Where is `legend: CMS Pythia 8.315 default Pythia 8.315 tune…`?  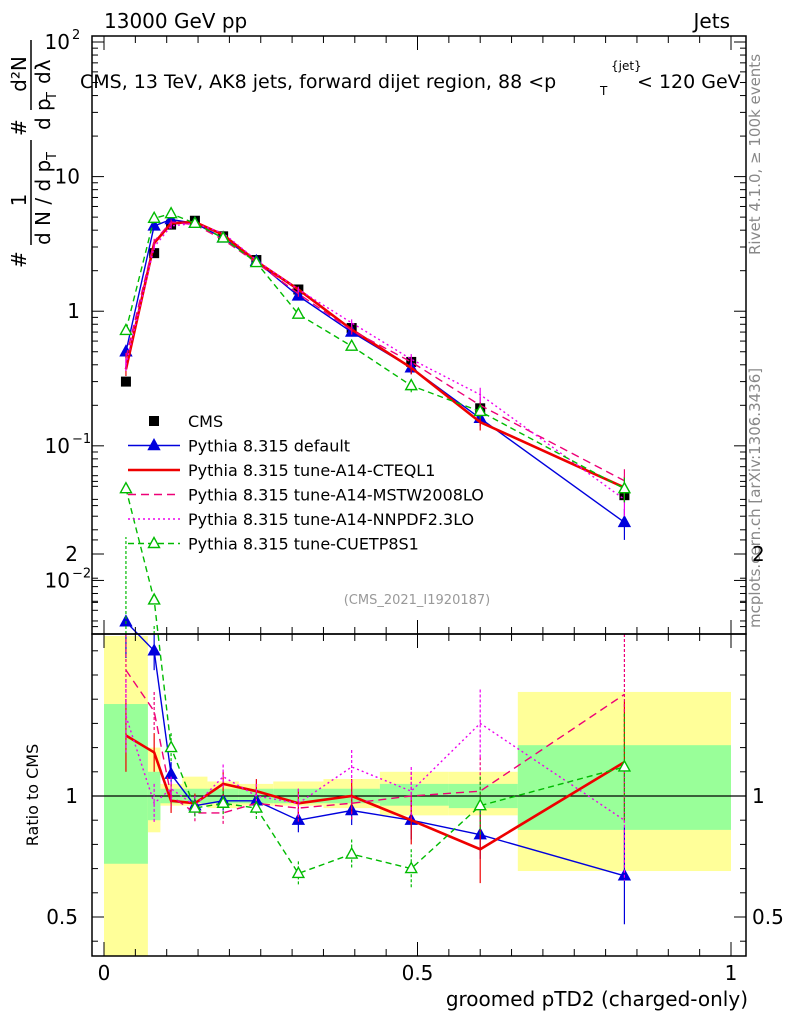 legend: CMS Pythia 8.315 default Pythia 8.315 tune… is located at coordinates (306, 483).